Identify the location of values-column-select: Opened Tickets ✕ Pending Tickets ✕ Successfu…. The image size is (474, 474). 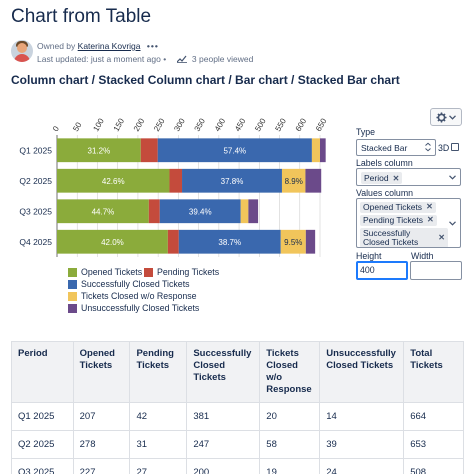
(408, 223).